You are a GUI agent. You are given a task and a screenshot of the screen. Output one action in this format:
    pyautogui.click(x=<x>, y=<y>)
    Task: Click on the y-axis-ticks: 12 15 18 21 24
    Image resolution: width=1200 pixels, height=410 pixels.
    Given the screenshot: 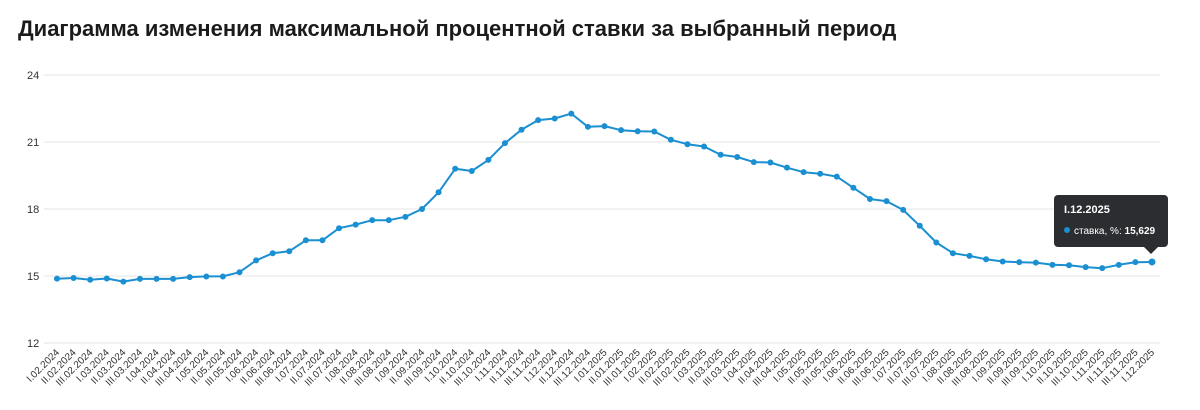 What is the action you would take?
    pyautogui.click(x=33, y=210)
    